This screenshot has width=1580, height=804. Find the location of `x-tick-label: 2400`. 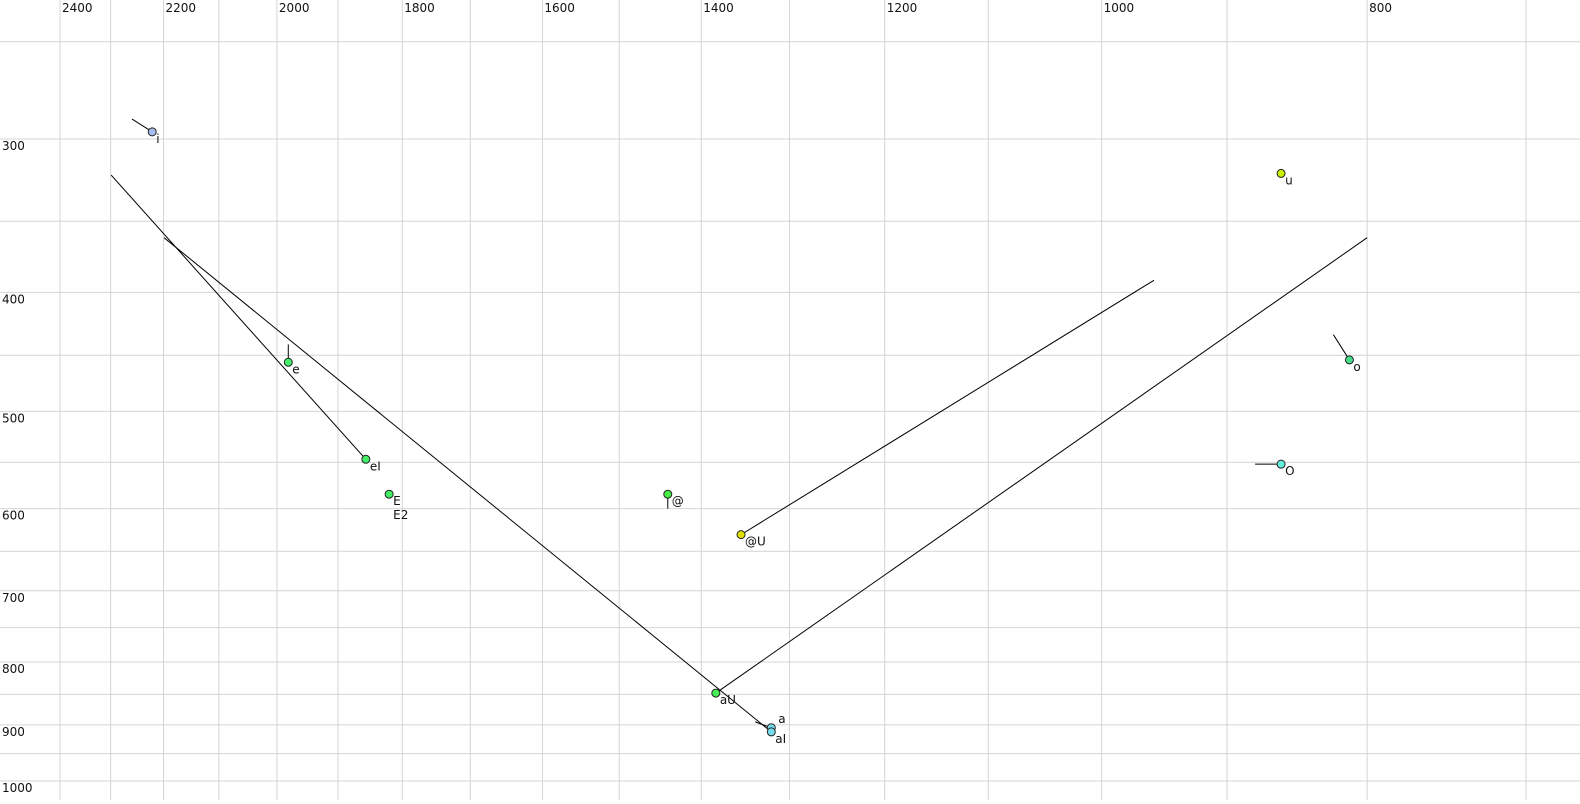

x-tick-label: 2400 is located at coordinates (77, 8).